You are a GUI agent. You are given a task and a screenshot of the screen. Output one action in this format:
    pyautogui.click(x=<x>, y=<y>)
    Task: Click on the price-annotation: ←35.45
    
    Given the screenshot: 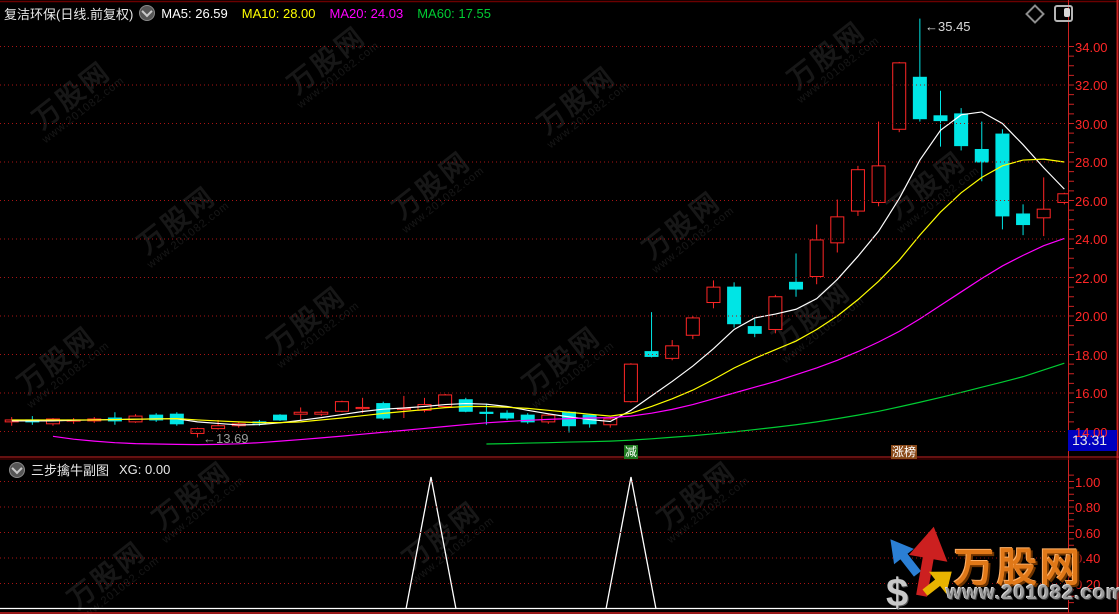 What is the action you would take?
    pyautogui.click(x=948, y=26)
    